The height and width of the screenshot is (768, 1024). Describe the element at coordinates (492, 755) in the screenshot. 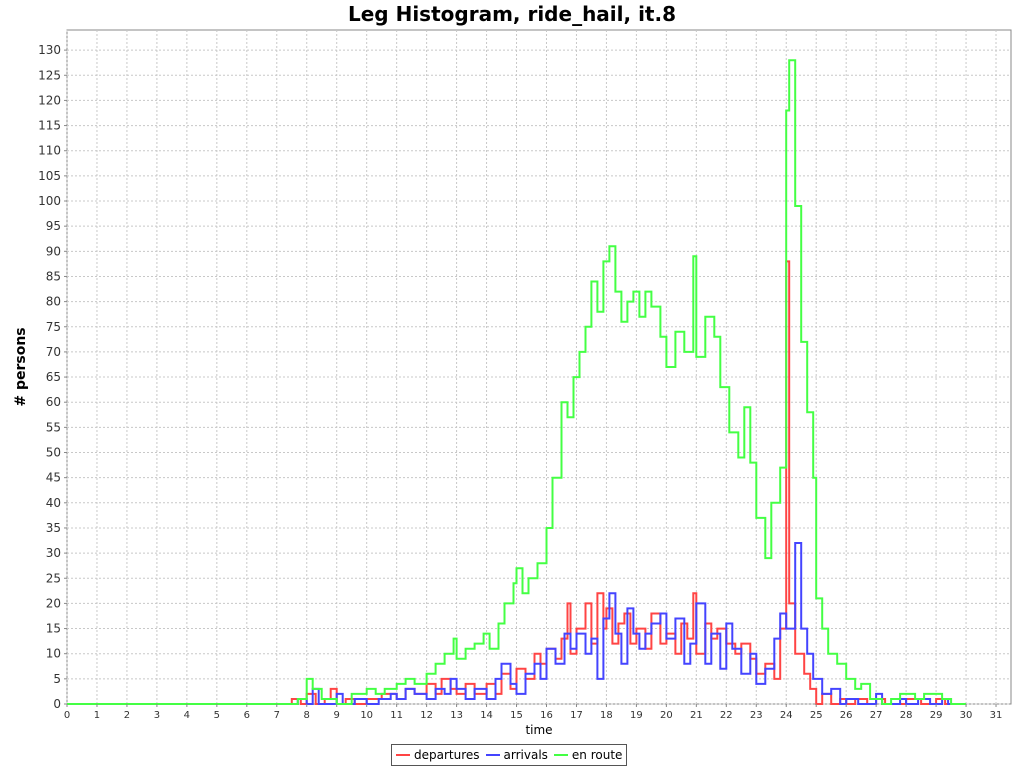

I see `legend-swatch-arrivals` at that location.